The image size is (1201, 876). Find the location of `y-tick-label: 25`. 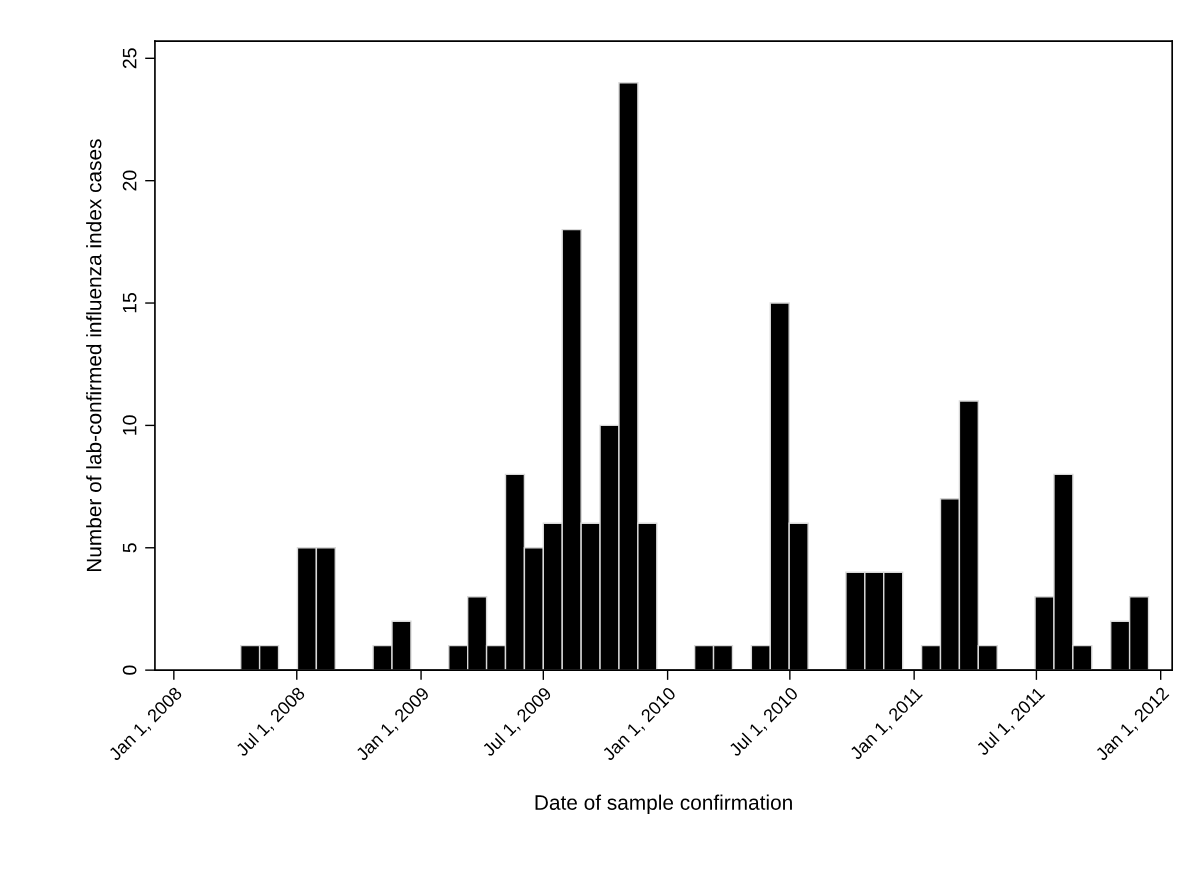

y-tick-label: 25 is located at coordinates (129, 58).